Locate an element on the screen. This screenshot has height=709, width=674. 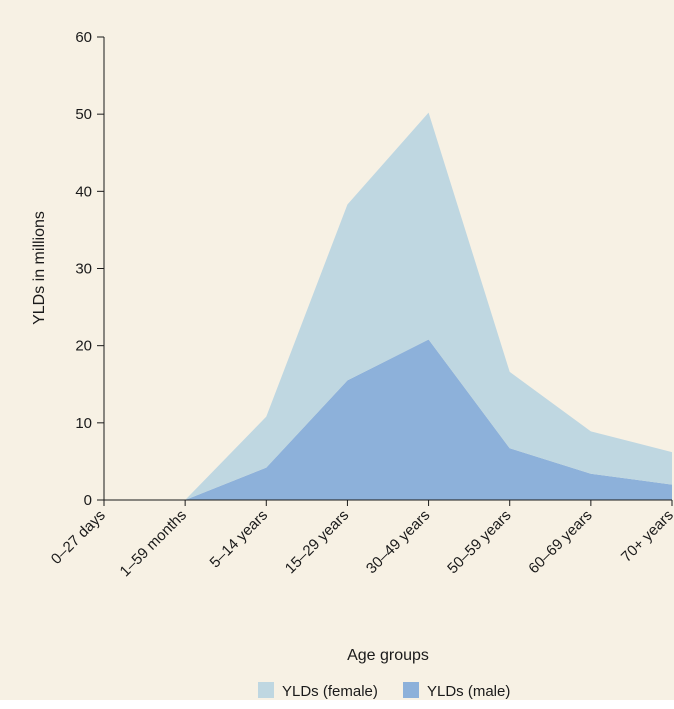
legend: YLDs (female) YLDs (male) is located at coordinates (384, 691).